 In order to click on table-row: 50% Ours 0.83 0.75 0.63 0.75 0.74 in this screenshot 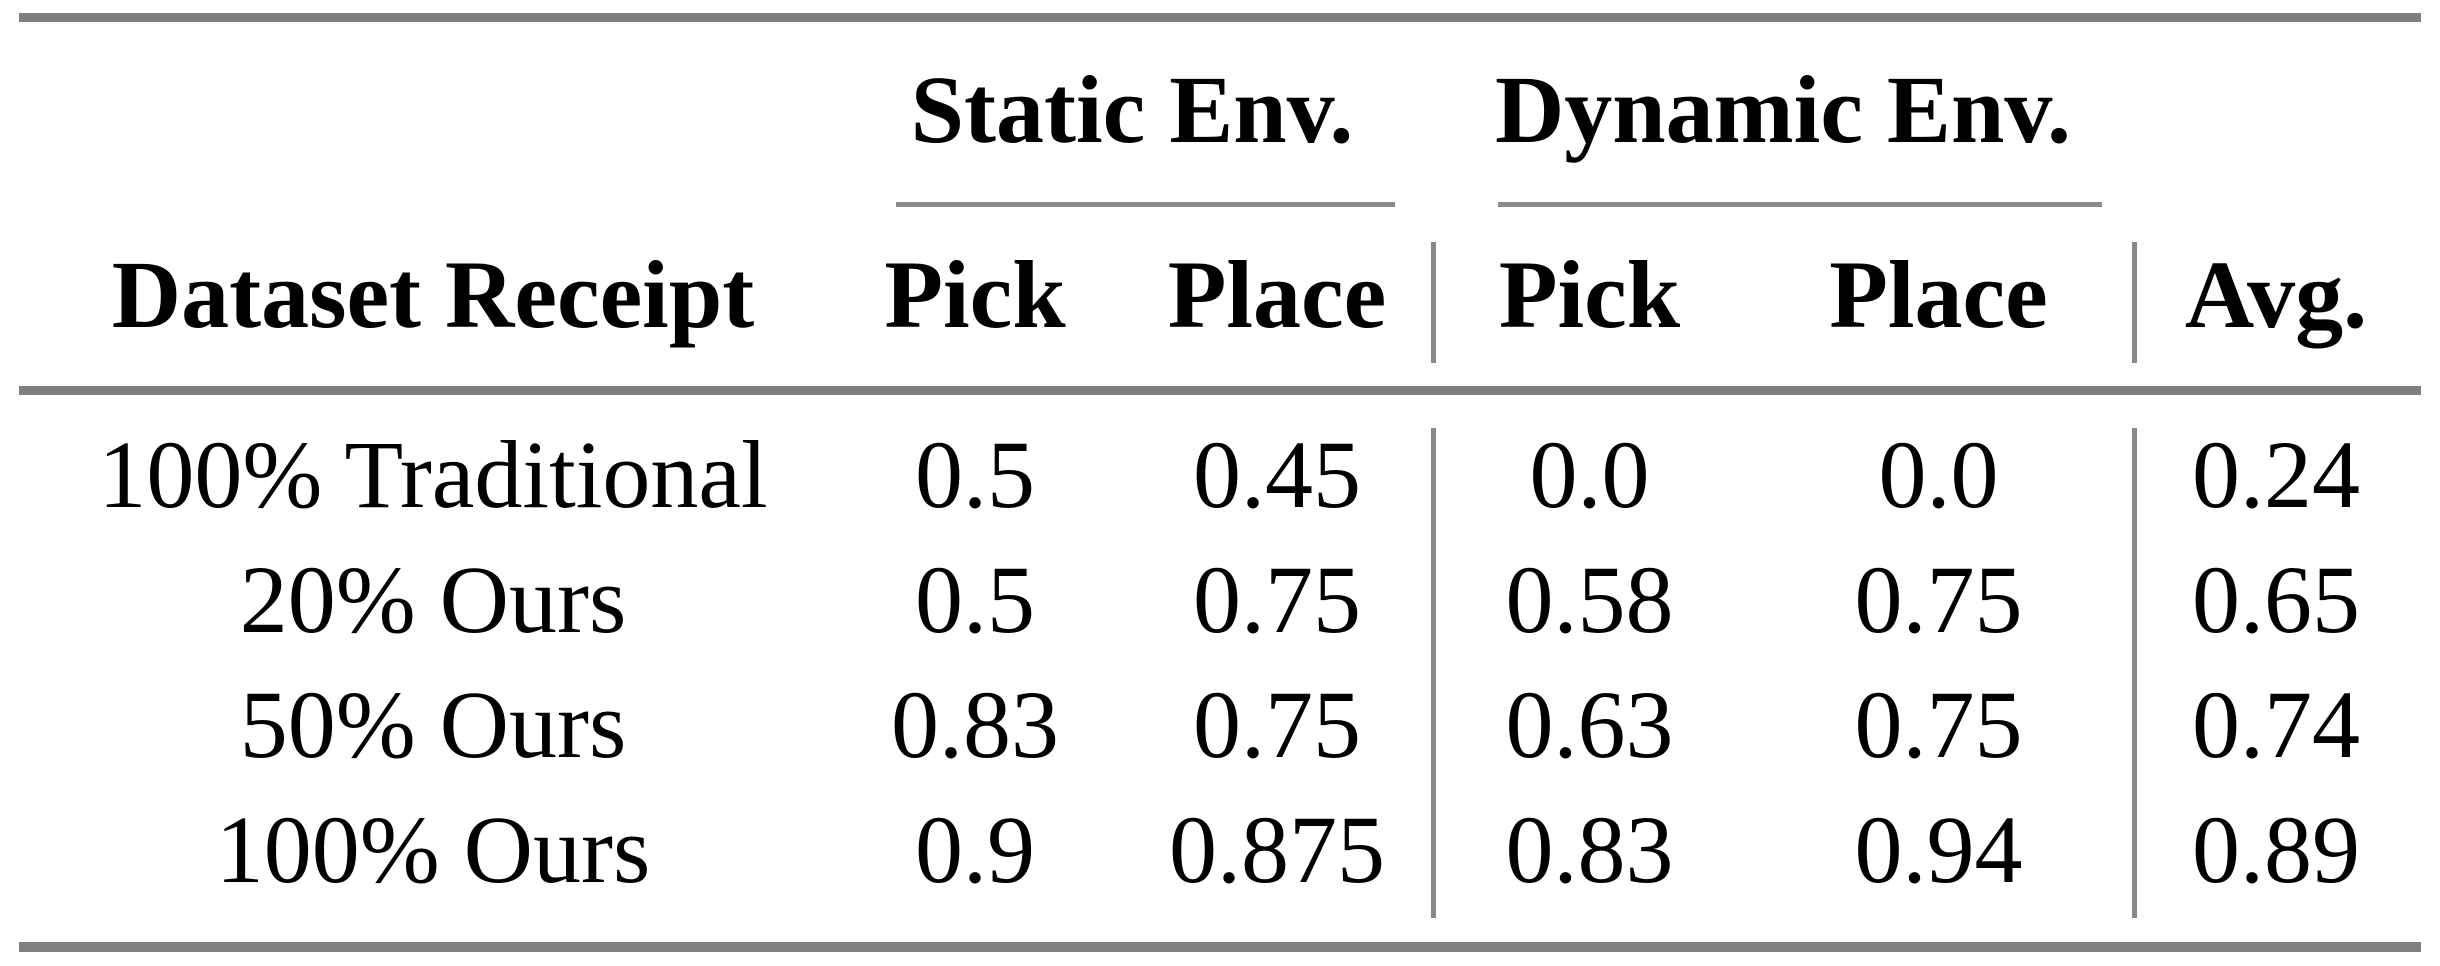, I will do `click(1220, 725)`.